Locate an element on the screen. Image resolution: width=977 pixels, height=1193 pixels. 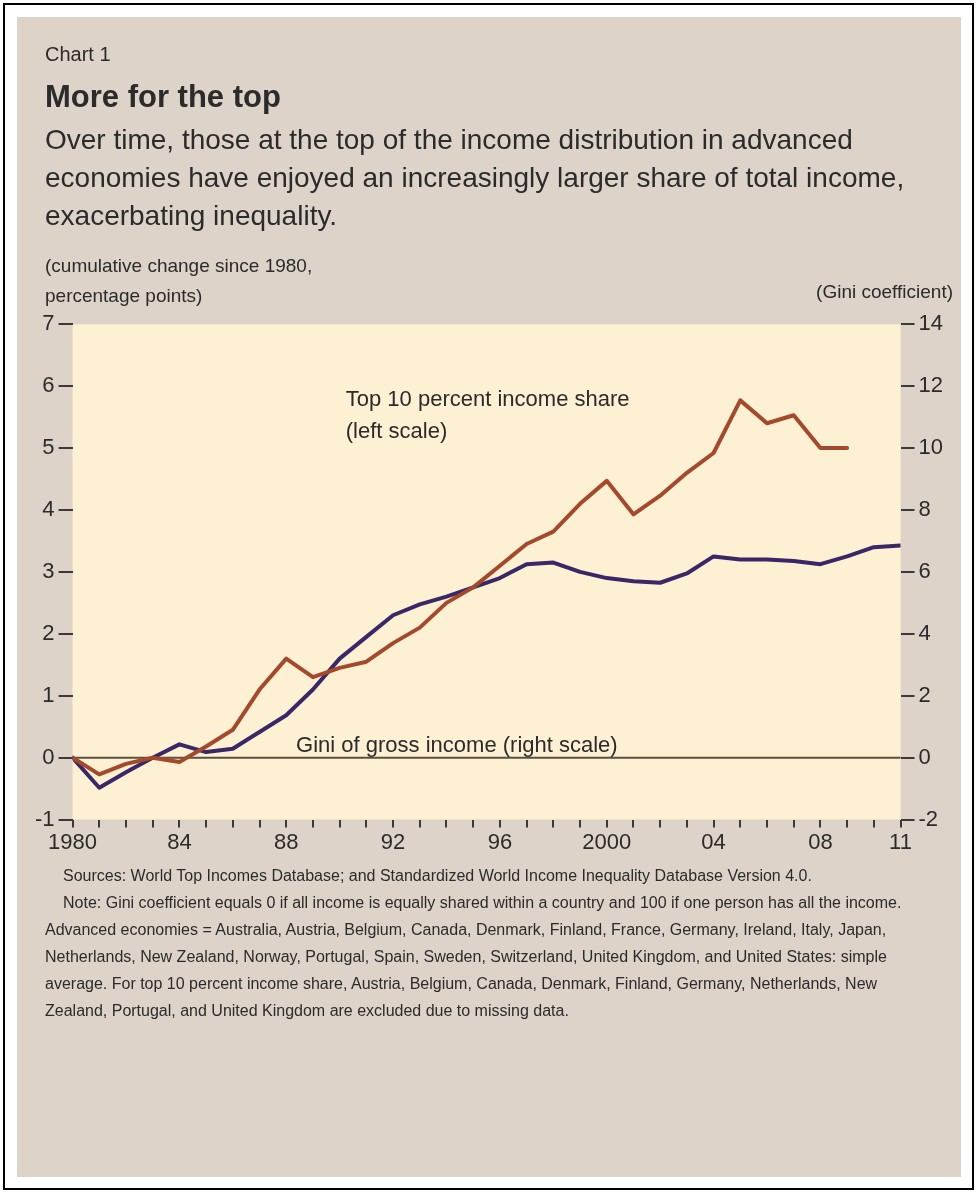
y-tick-label: 0 is located at coordinates (48, 756).